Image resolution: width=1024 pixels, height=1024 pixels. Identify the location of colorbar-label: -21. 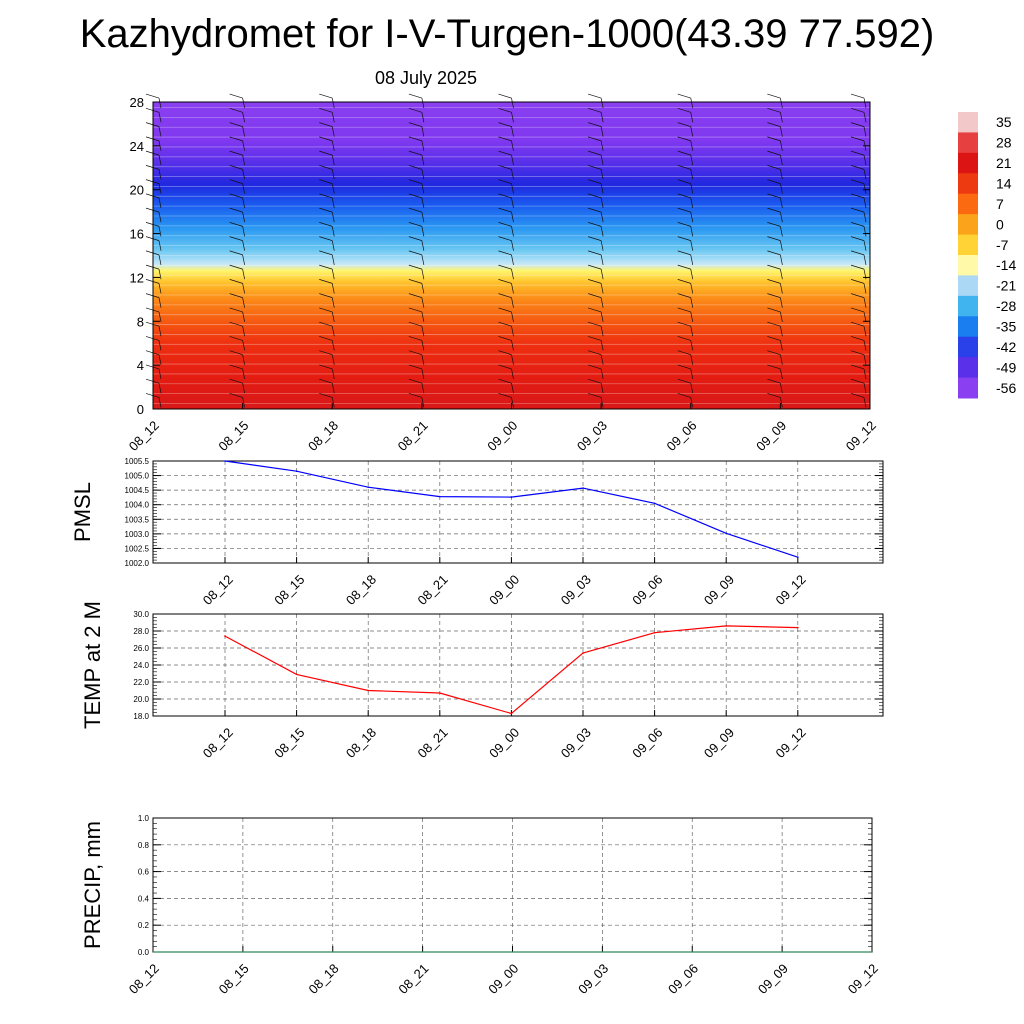
(1006, 286).